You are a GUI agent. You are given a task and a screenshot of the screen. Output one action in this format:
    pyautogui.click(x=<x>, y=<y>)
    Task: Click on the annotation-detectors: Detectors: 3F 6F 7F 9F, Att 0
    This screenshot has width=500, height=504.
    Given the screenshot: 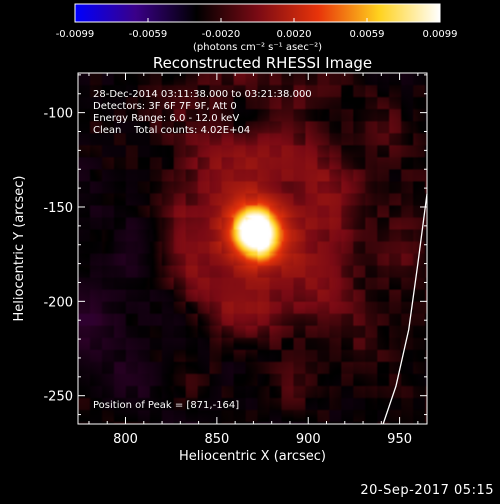 What is the action you would take?
    pyautogui.click(x=165, y=106)
    